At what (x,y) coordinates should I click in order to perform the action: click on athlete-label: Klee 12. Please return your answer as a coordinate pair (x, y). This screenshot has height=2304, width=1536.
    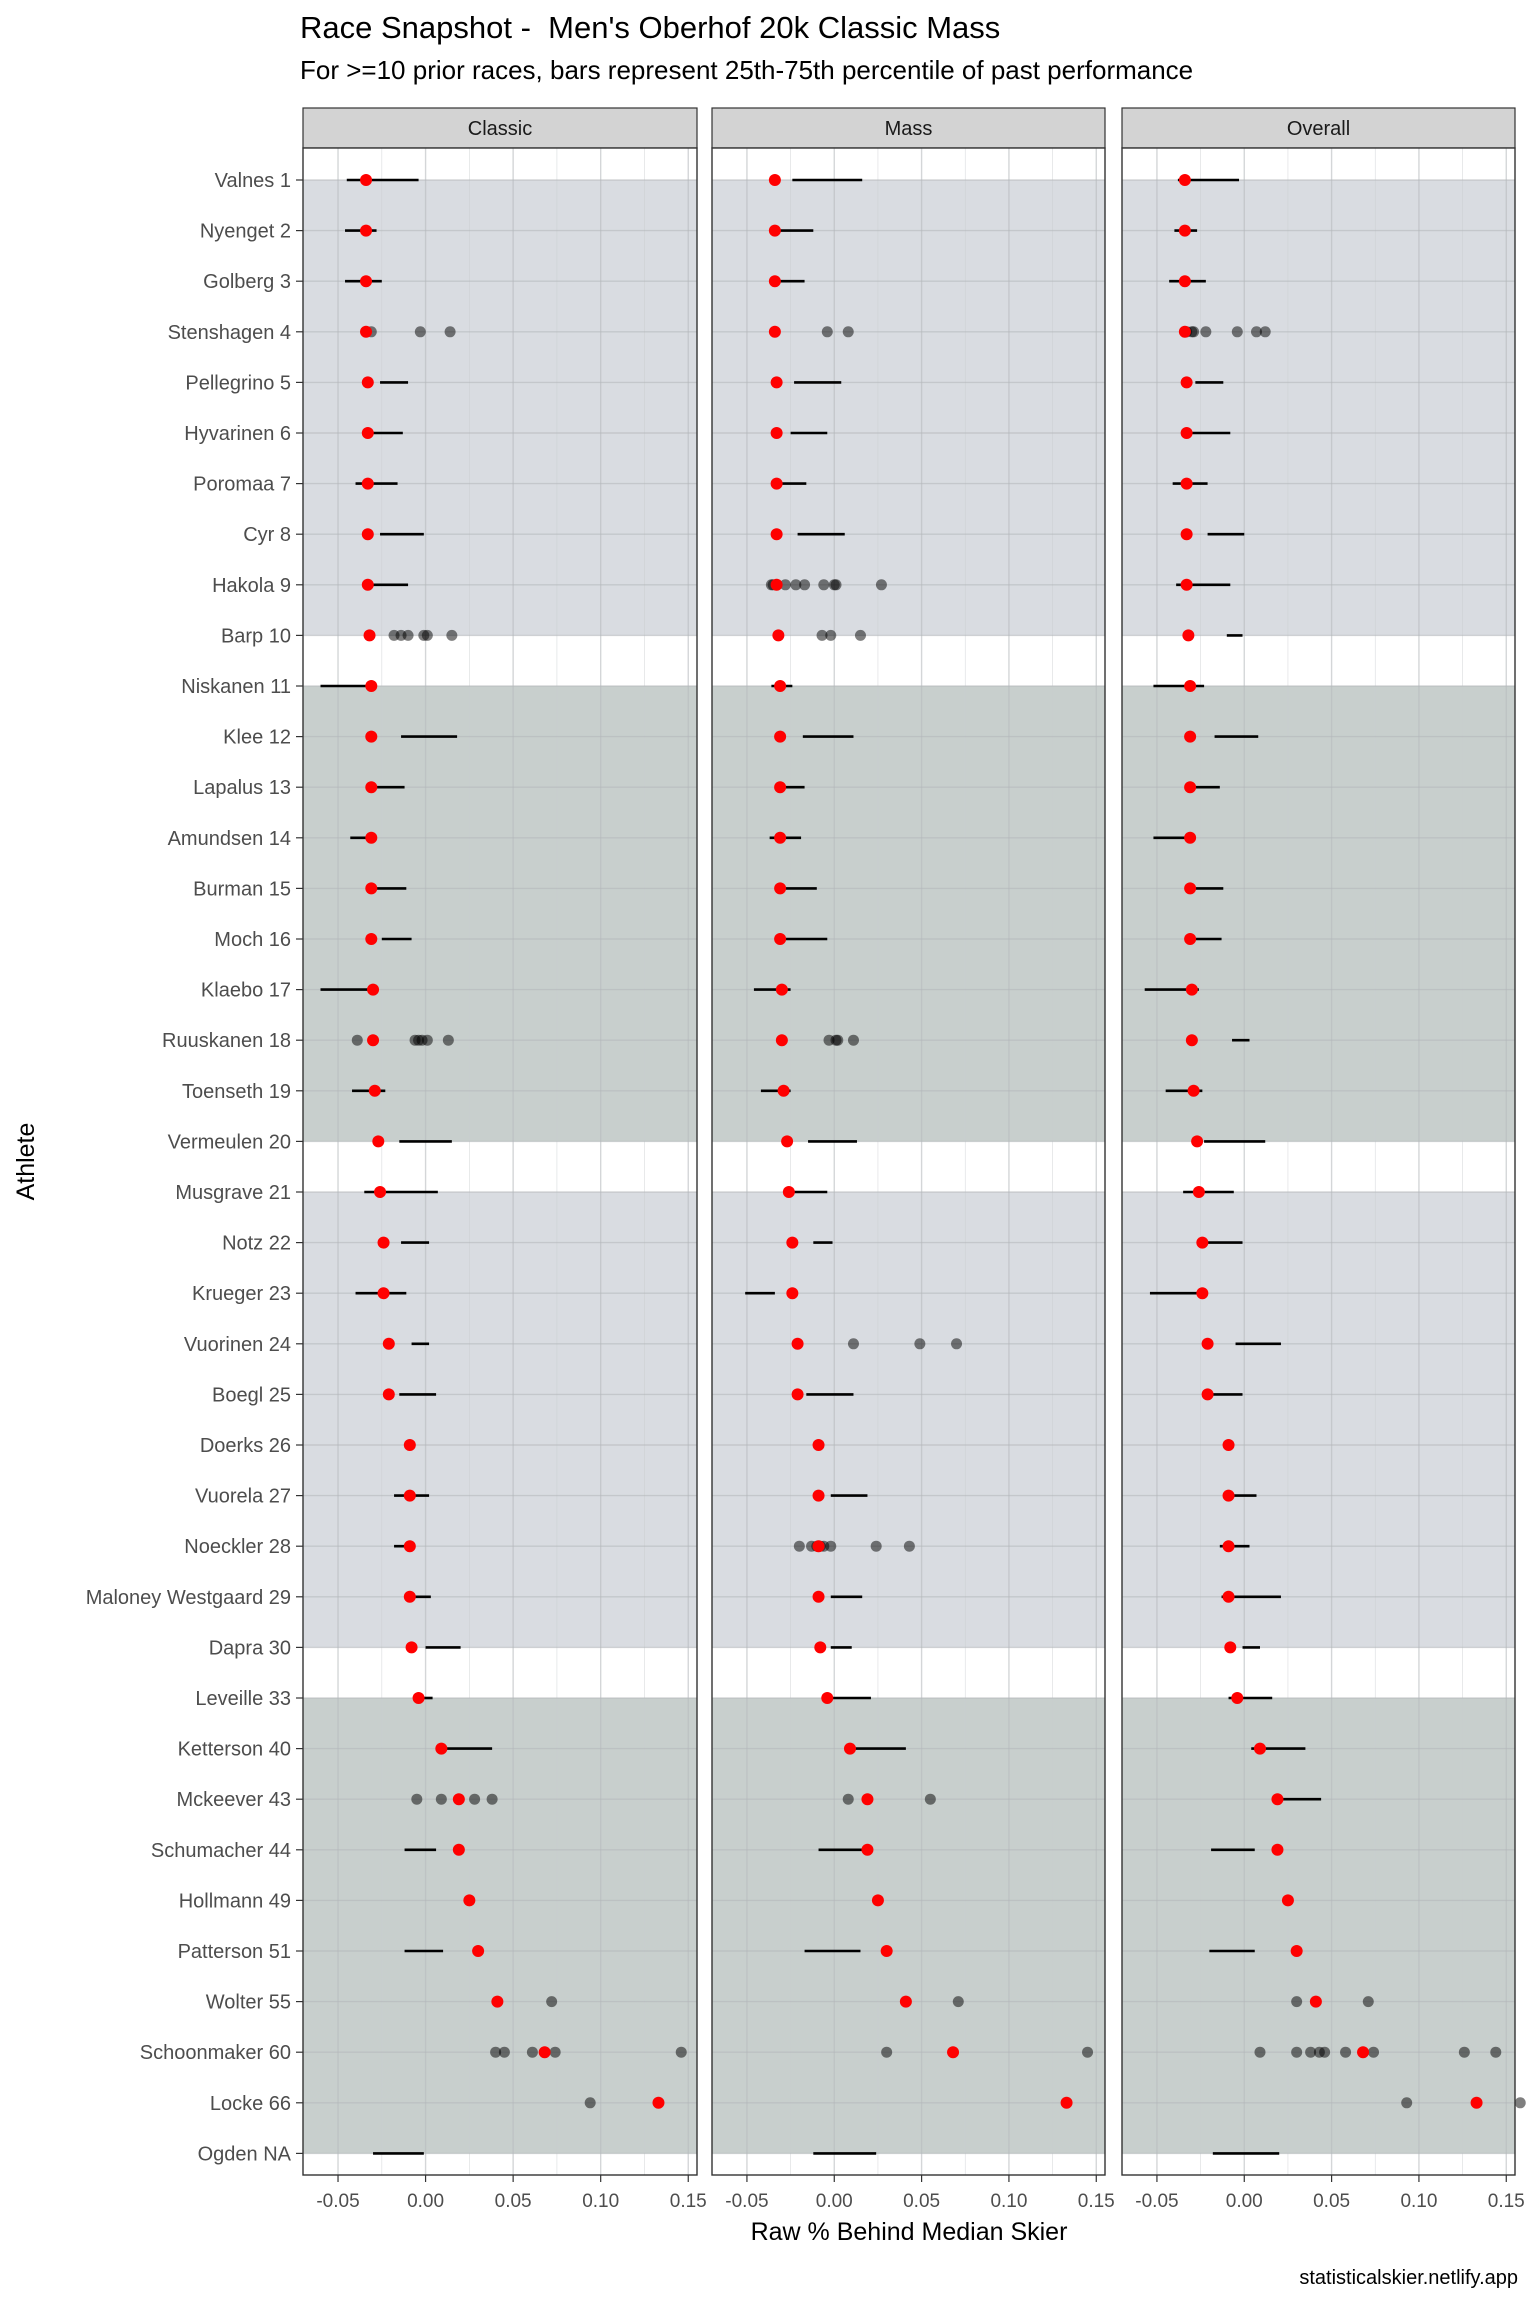
    Looking at the image, I should click on (257, 738).